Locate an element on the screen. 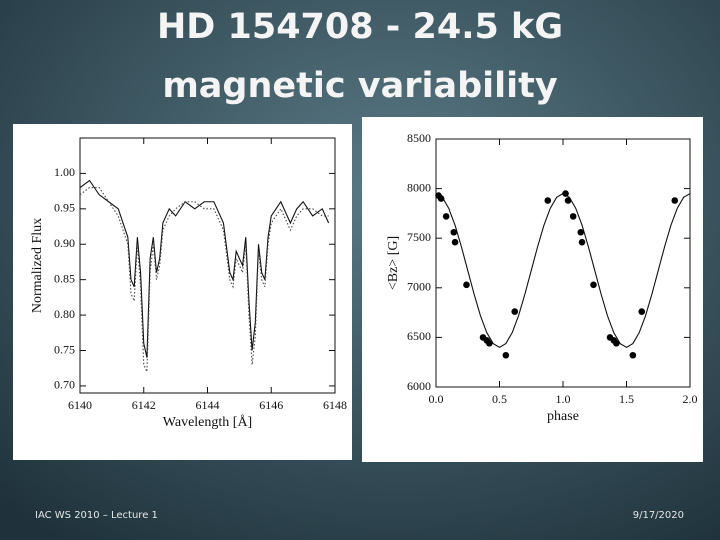 Image resolution: width=720 pixels, height=540 pixels. x-tick-label: 6148 is located at coordinates (335, 405).